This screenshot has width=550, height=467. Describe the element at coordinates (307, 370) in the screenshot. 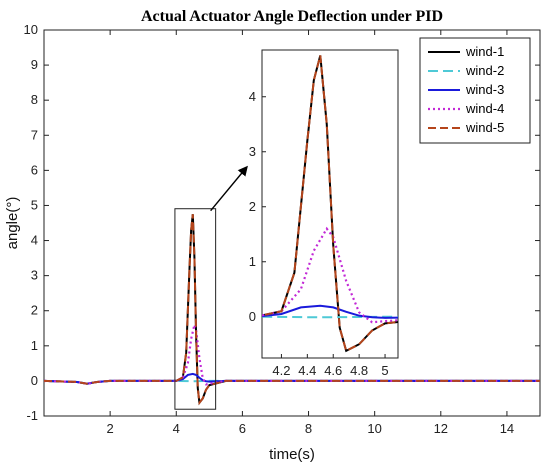

I see `inset-x-tick-label: 4.4` at that location.